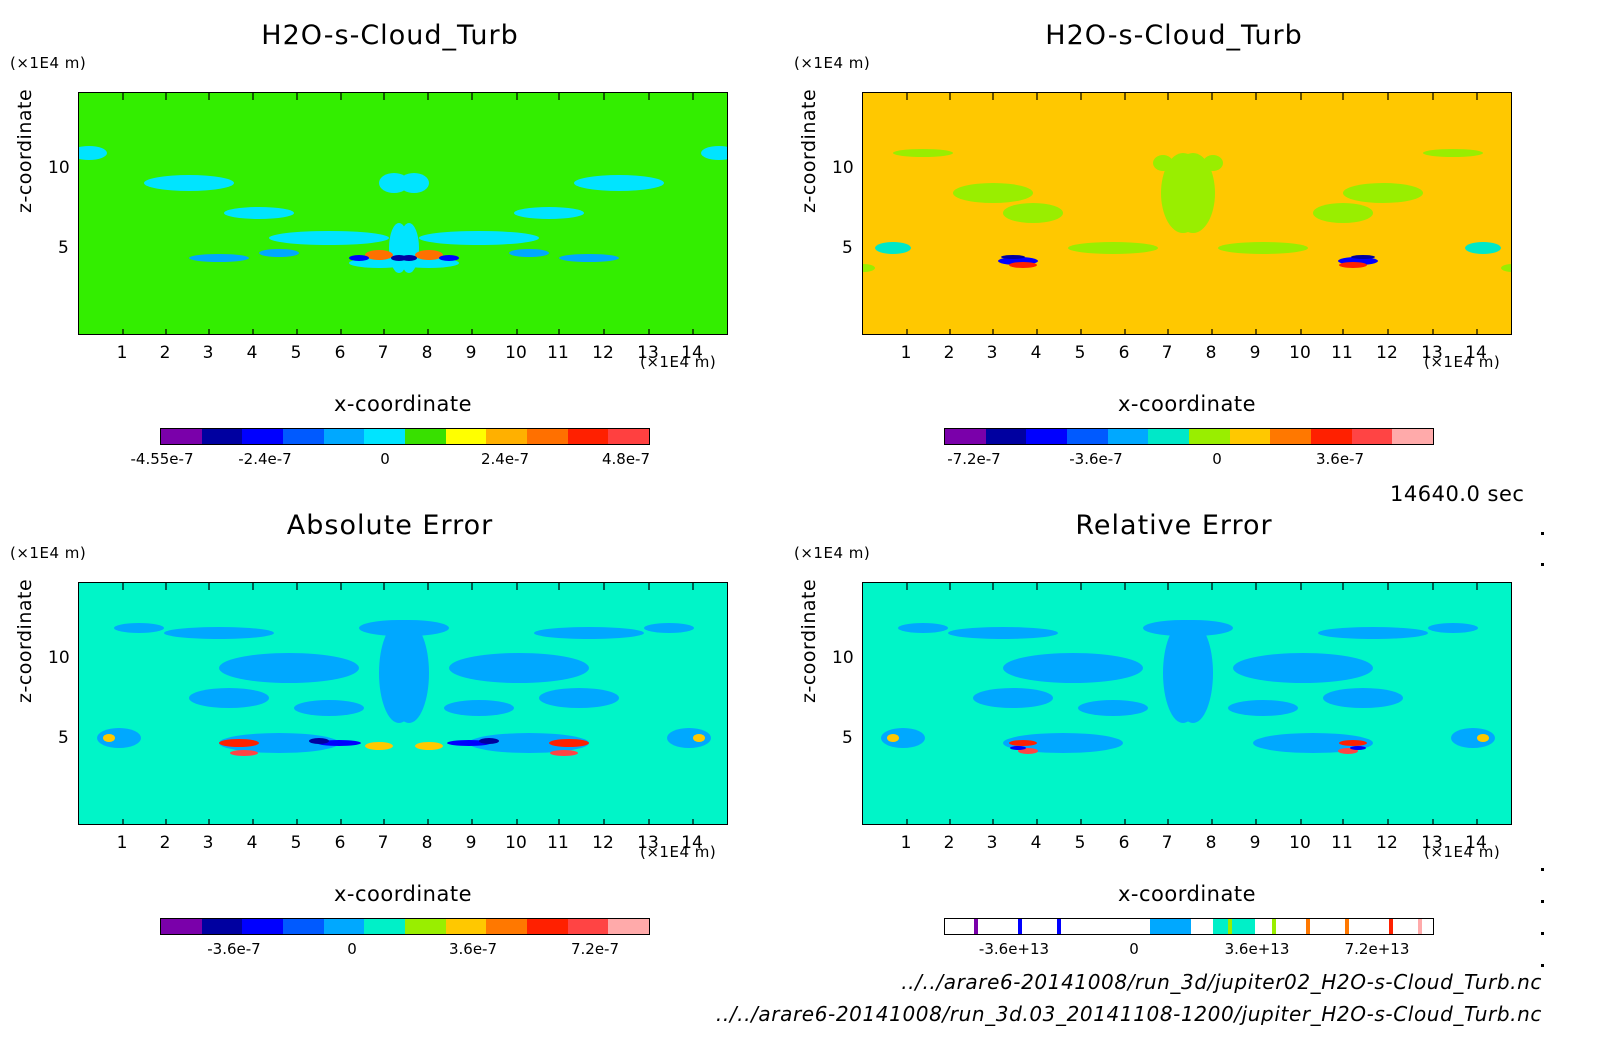 The height and width of the screenshot is (1054, 1604). What do you see at coordinates (832, 553) in the screenshot?
I see `y-unit-label: (×1E4 m)` at bounding box center [832, 553].